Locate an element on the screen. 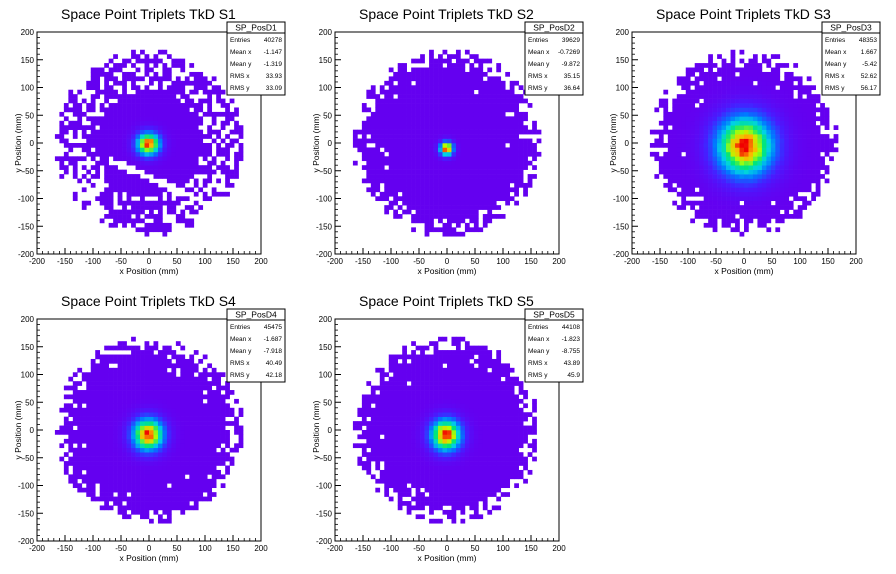 The height and width of the screenshot is (574, 896). x-tick-label: 150 is located at coordinates (233, 548).